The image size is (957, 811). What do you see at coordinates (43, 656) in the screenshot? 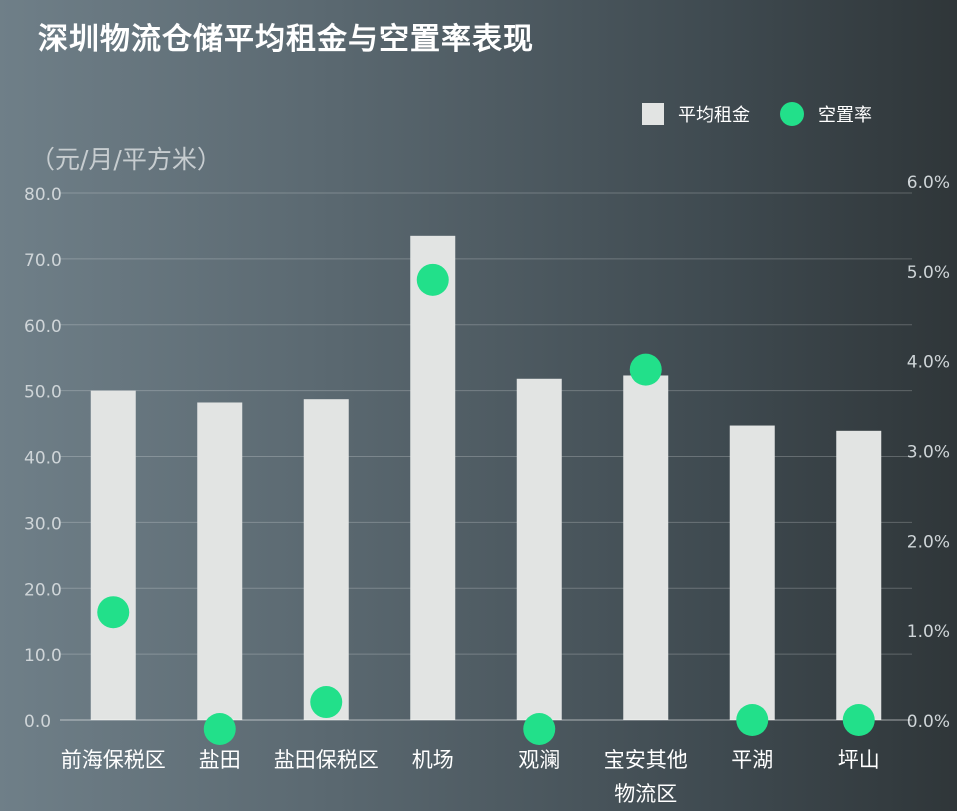
I see `y-tick-label: 10.0` at bounding box center [43, 656].